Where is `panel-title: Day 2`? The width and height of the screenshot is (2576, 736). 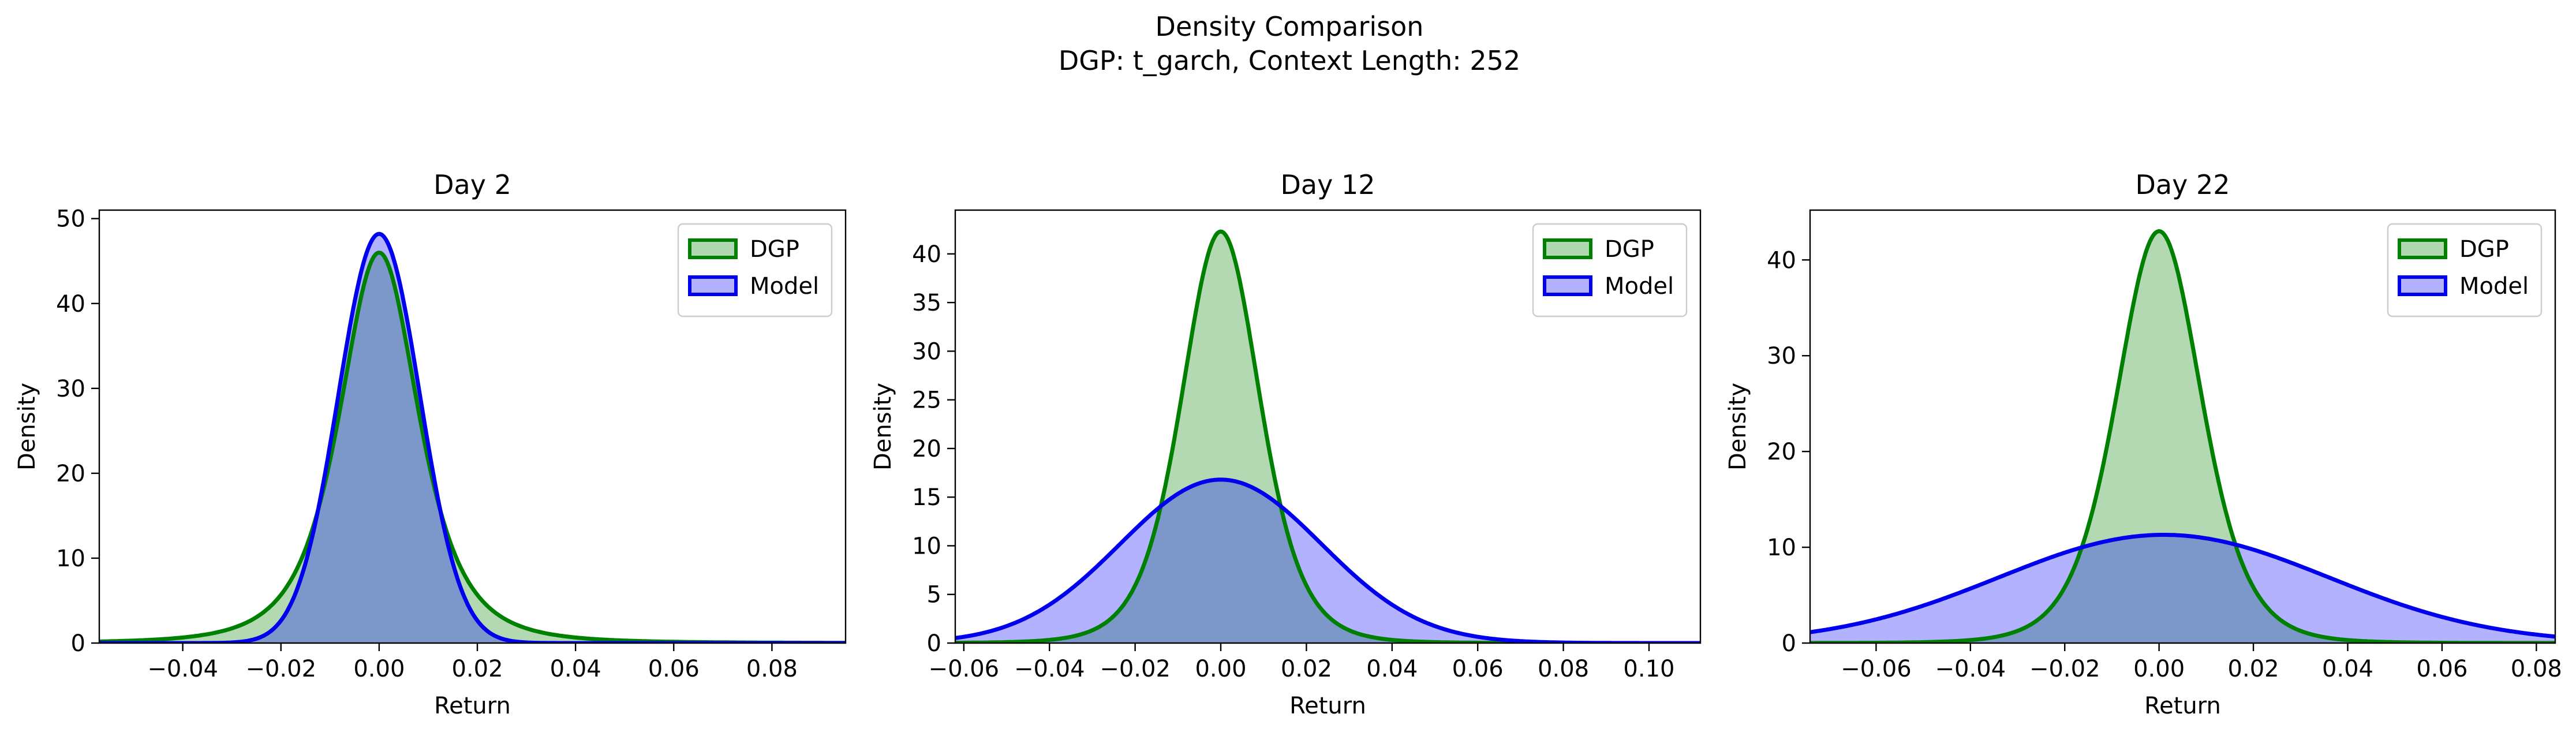 panel-title: Day 2 is located at coordinates (472, 184).